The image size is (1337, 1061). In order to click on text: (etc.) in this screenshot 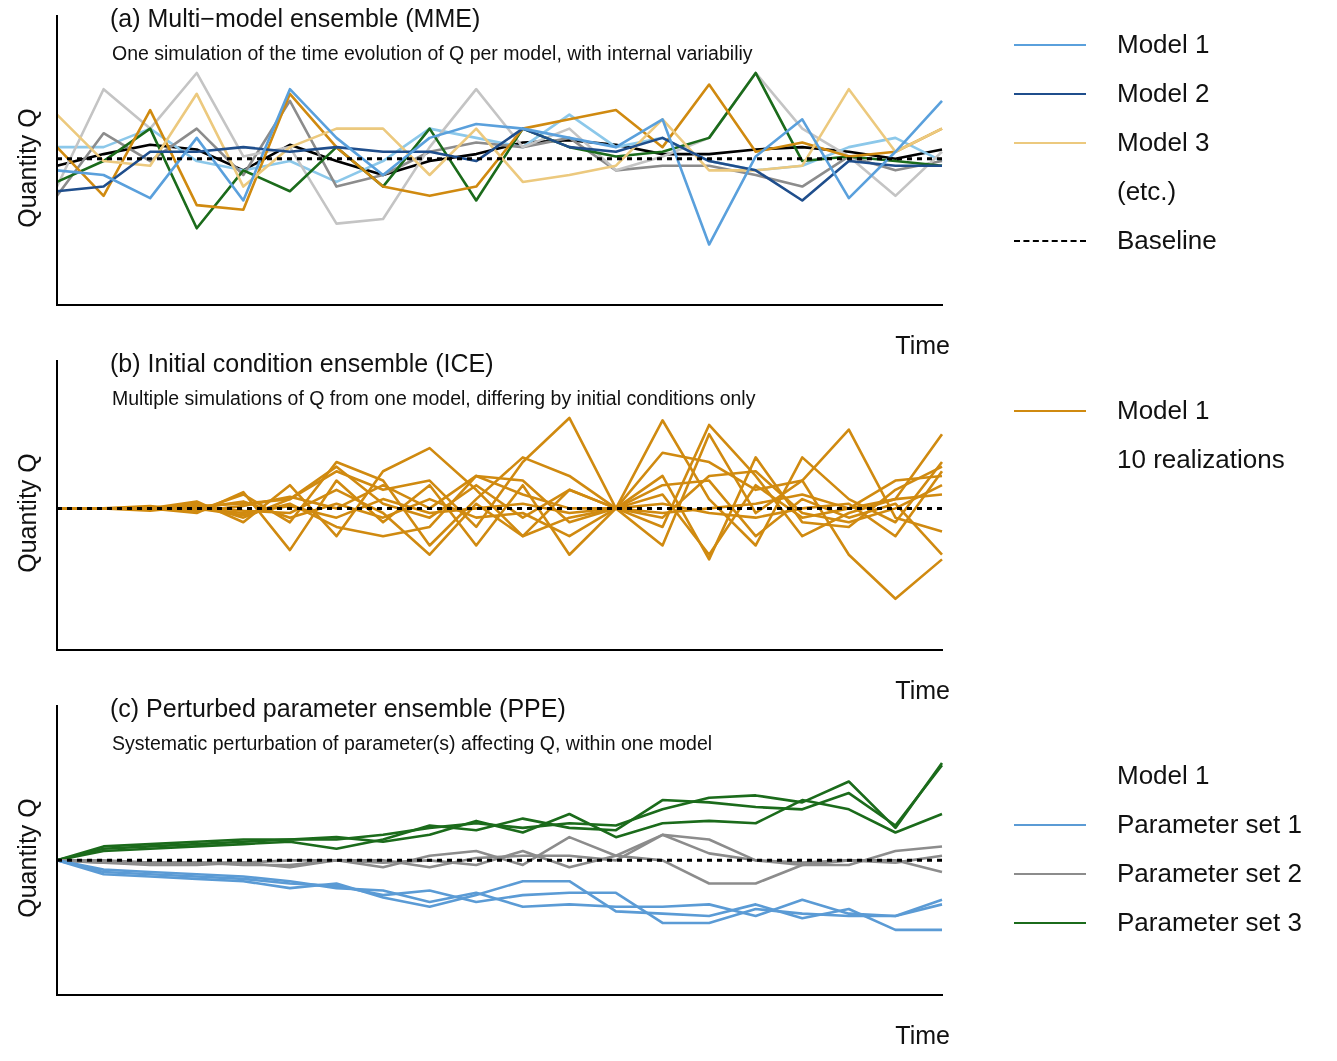, I will do `click(1147, 191)`.